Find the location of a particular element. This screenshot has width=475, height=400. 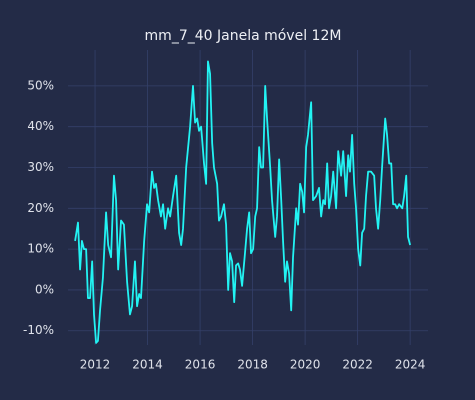

x-tick-label: 2016 is located at coordinates (200, 365).